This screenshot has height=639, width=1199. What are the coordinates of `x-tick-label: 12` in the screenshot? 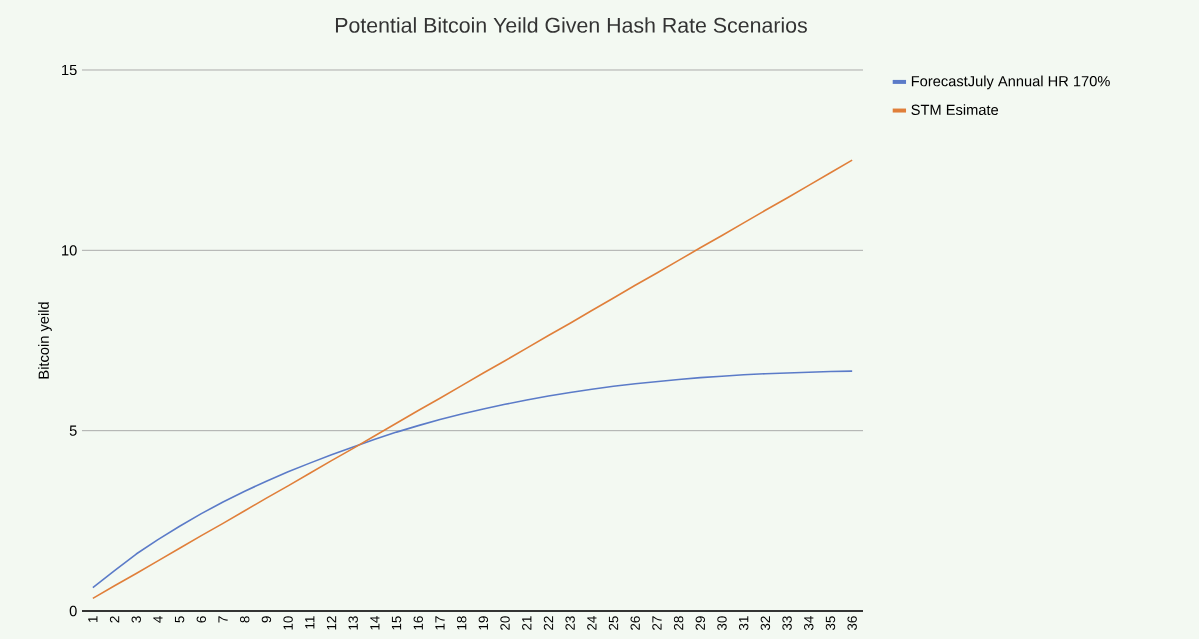 It's located at (331, 623).